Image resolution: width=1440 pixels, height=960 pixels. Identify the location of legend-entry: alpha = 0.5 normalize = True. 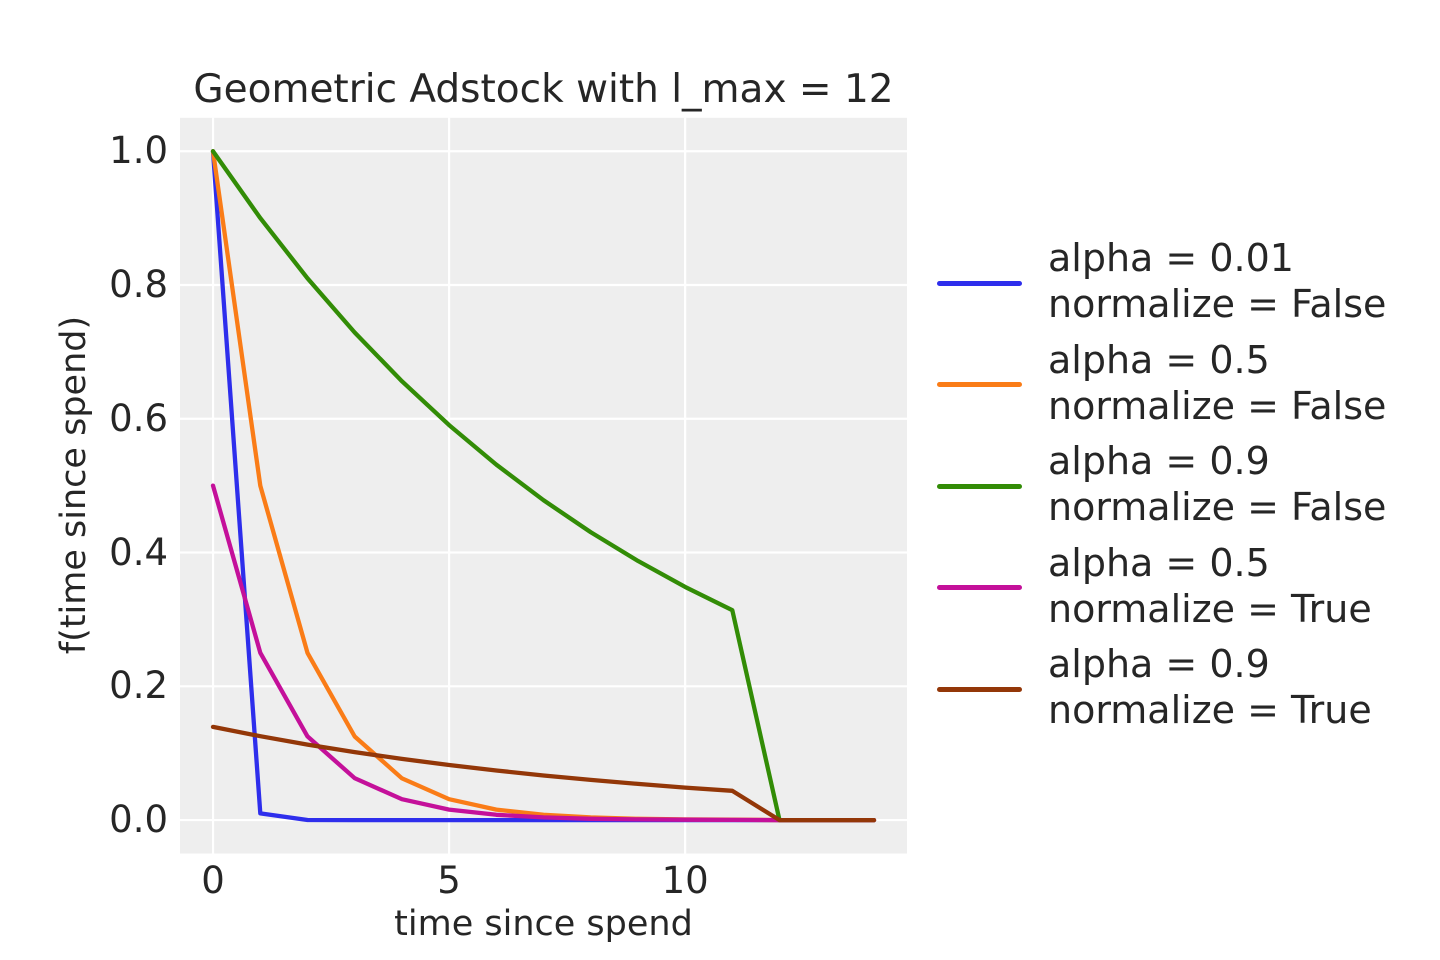
(1175, 586).